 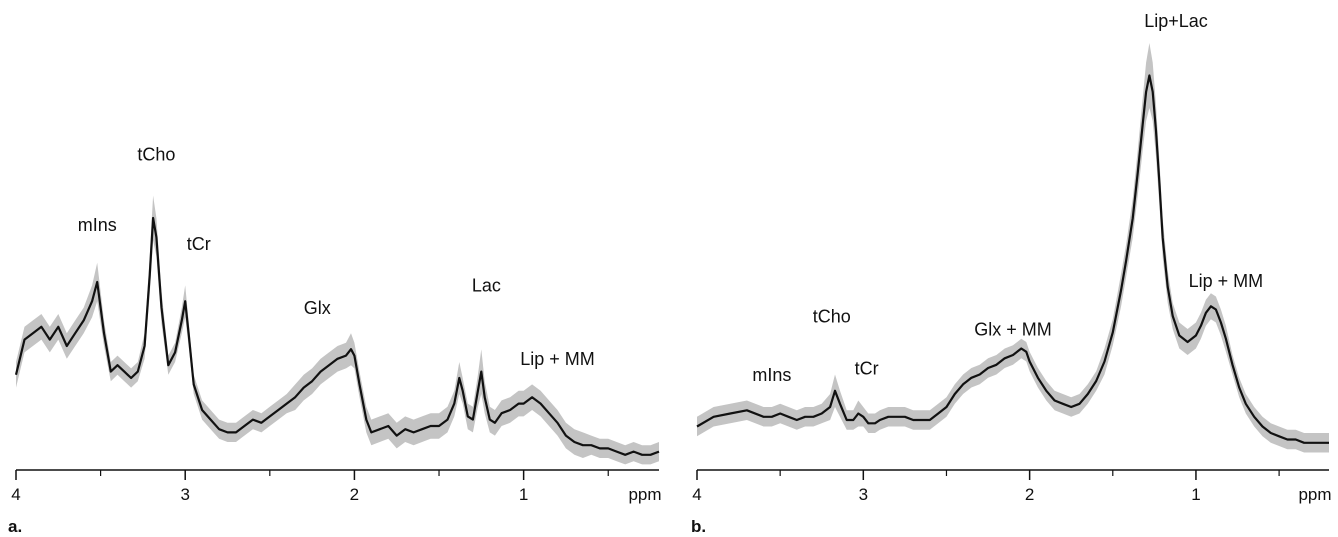 I want to click on panel-label: a., so click(x=15, y=526).